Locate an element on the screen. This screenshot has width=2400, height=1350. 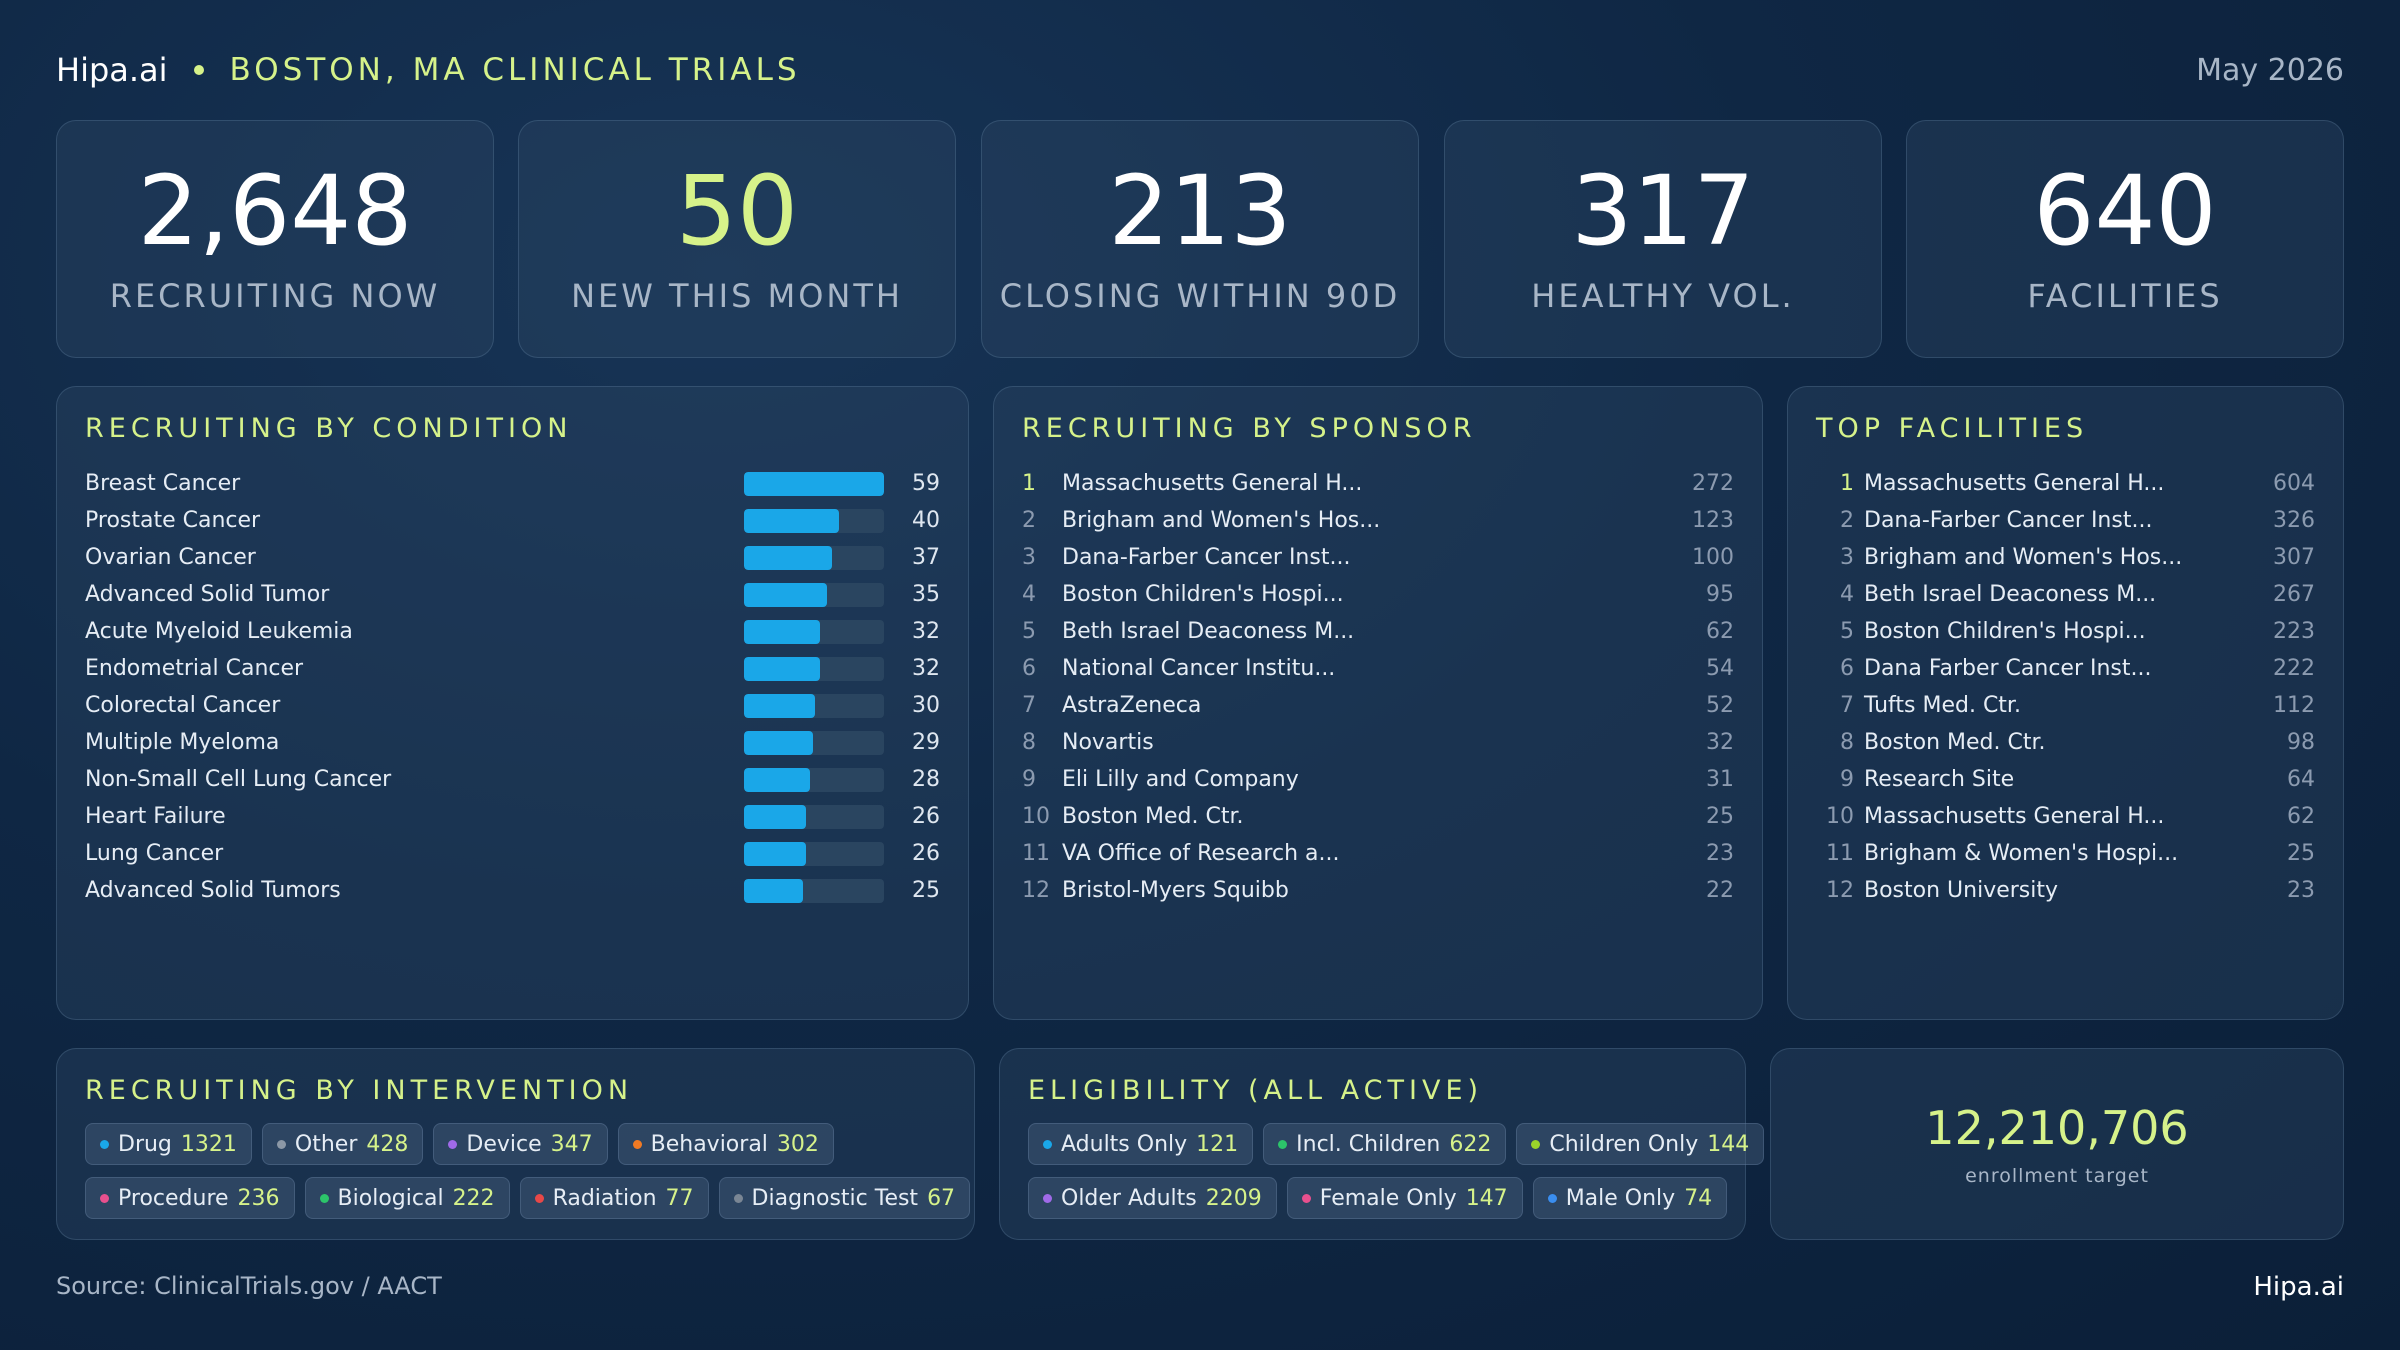
kpi-label: NEW THIS MONTH is located at coordinates (737, 296).